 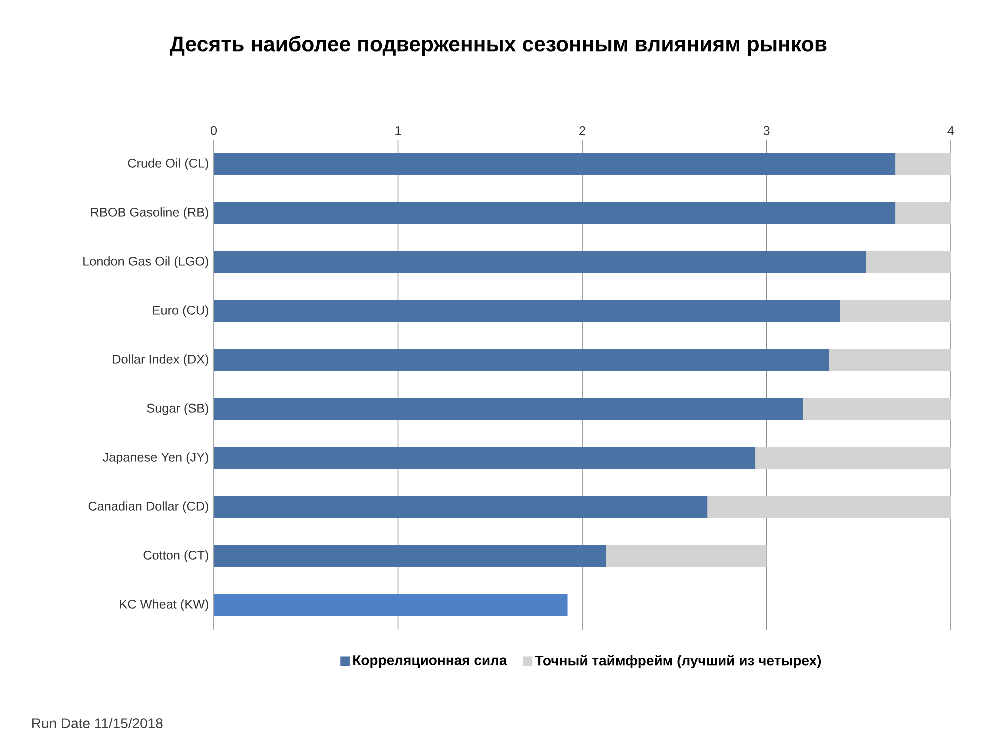 What do you see at coordinates (146, 262) in the screenshot?
I see `y-tick-label: London Gas Oil (LGO)` at bounding box center [146, 262].